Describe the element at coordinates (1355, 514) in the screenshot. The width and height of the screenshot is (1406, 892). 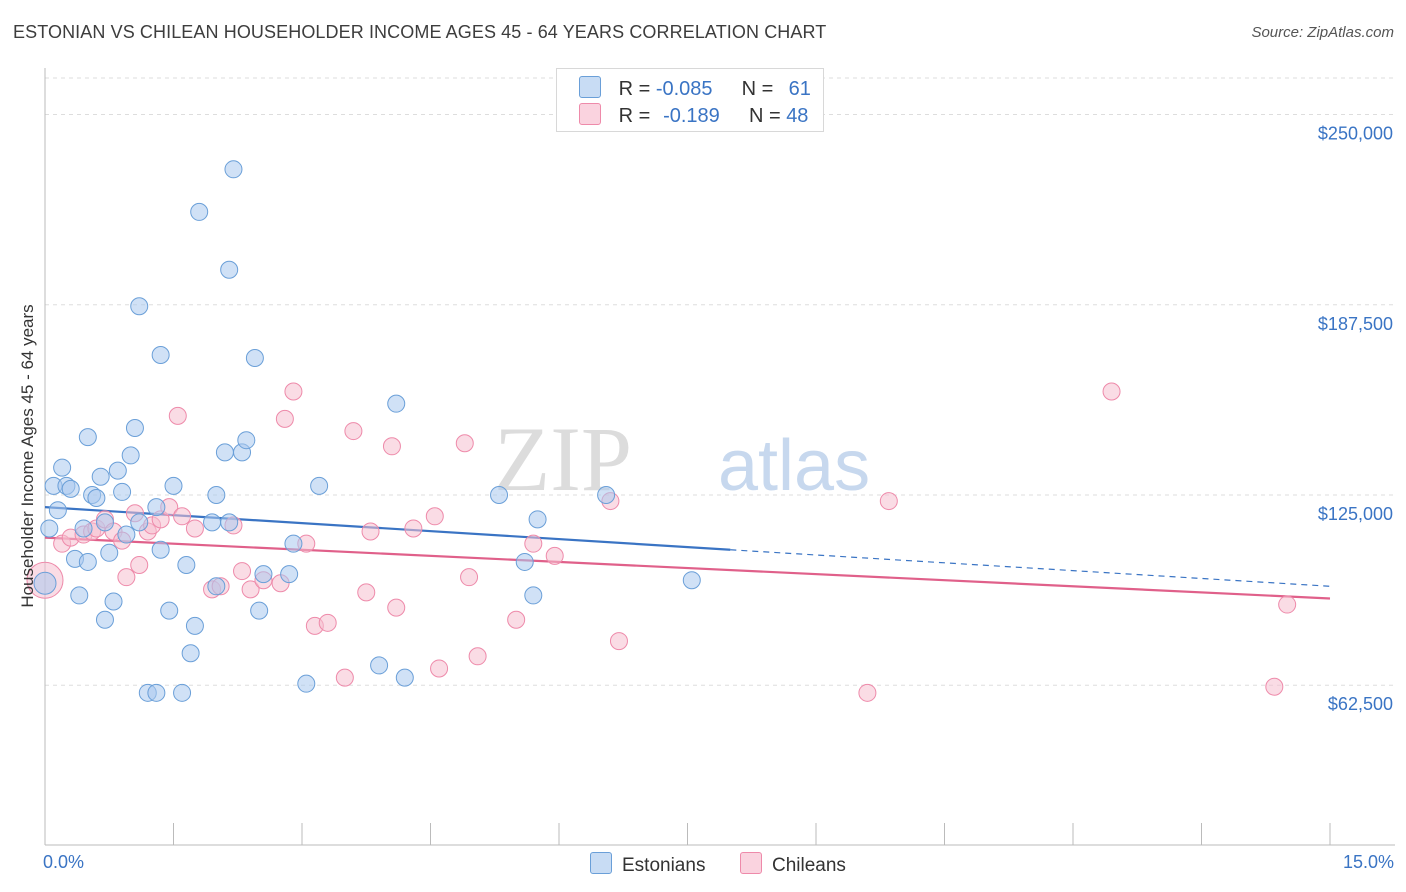
I see `y-tick-label: $125,000` at that location.